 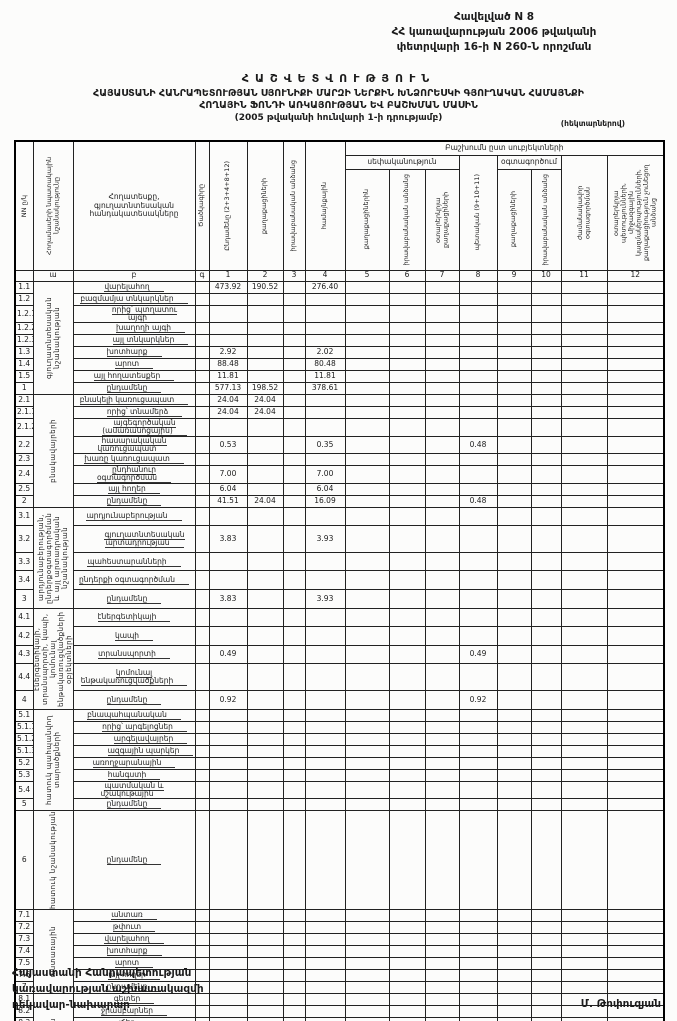 What do you see at coordinates (339, 328) in the screenshot?
I see `table-row-1.2.2: 1.2.2 խաղողի այգի` at bounding box center [339, 328].